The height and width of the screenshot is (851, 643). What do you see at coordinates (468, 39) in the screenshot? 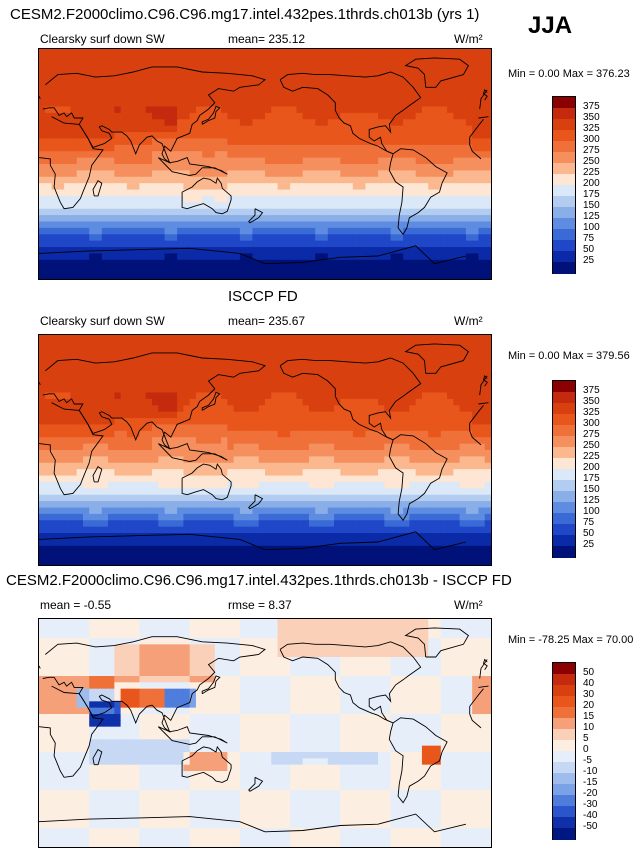
I see `panel1-units: W/m²` at bounding box center [468, 39].